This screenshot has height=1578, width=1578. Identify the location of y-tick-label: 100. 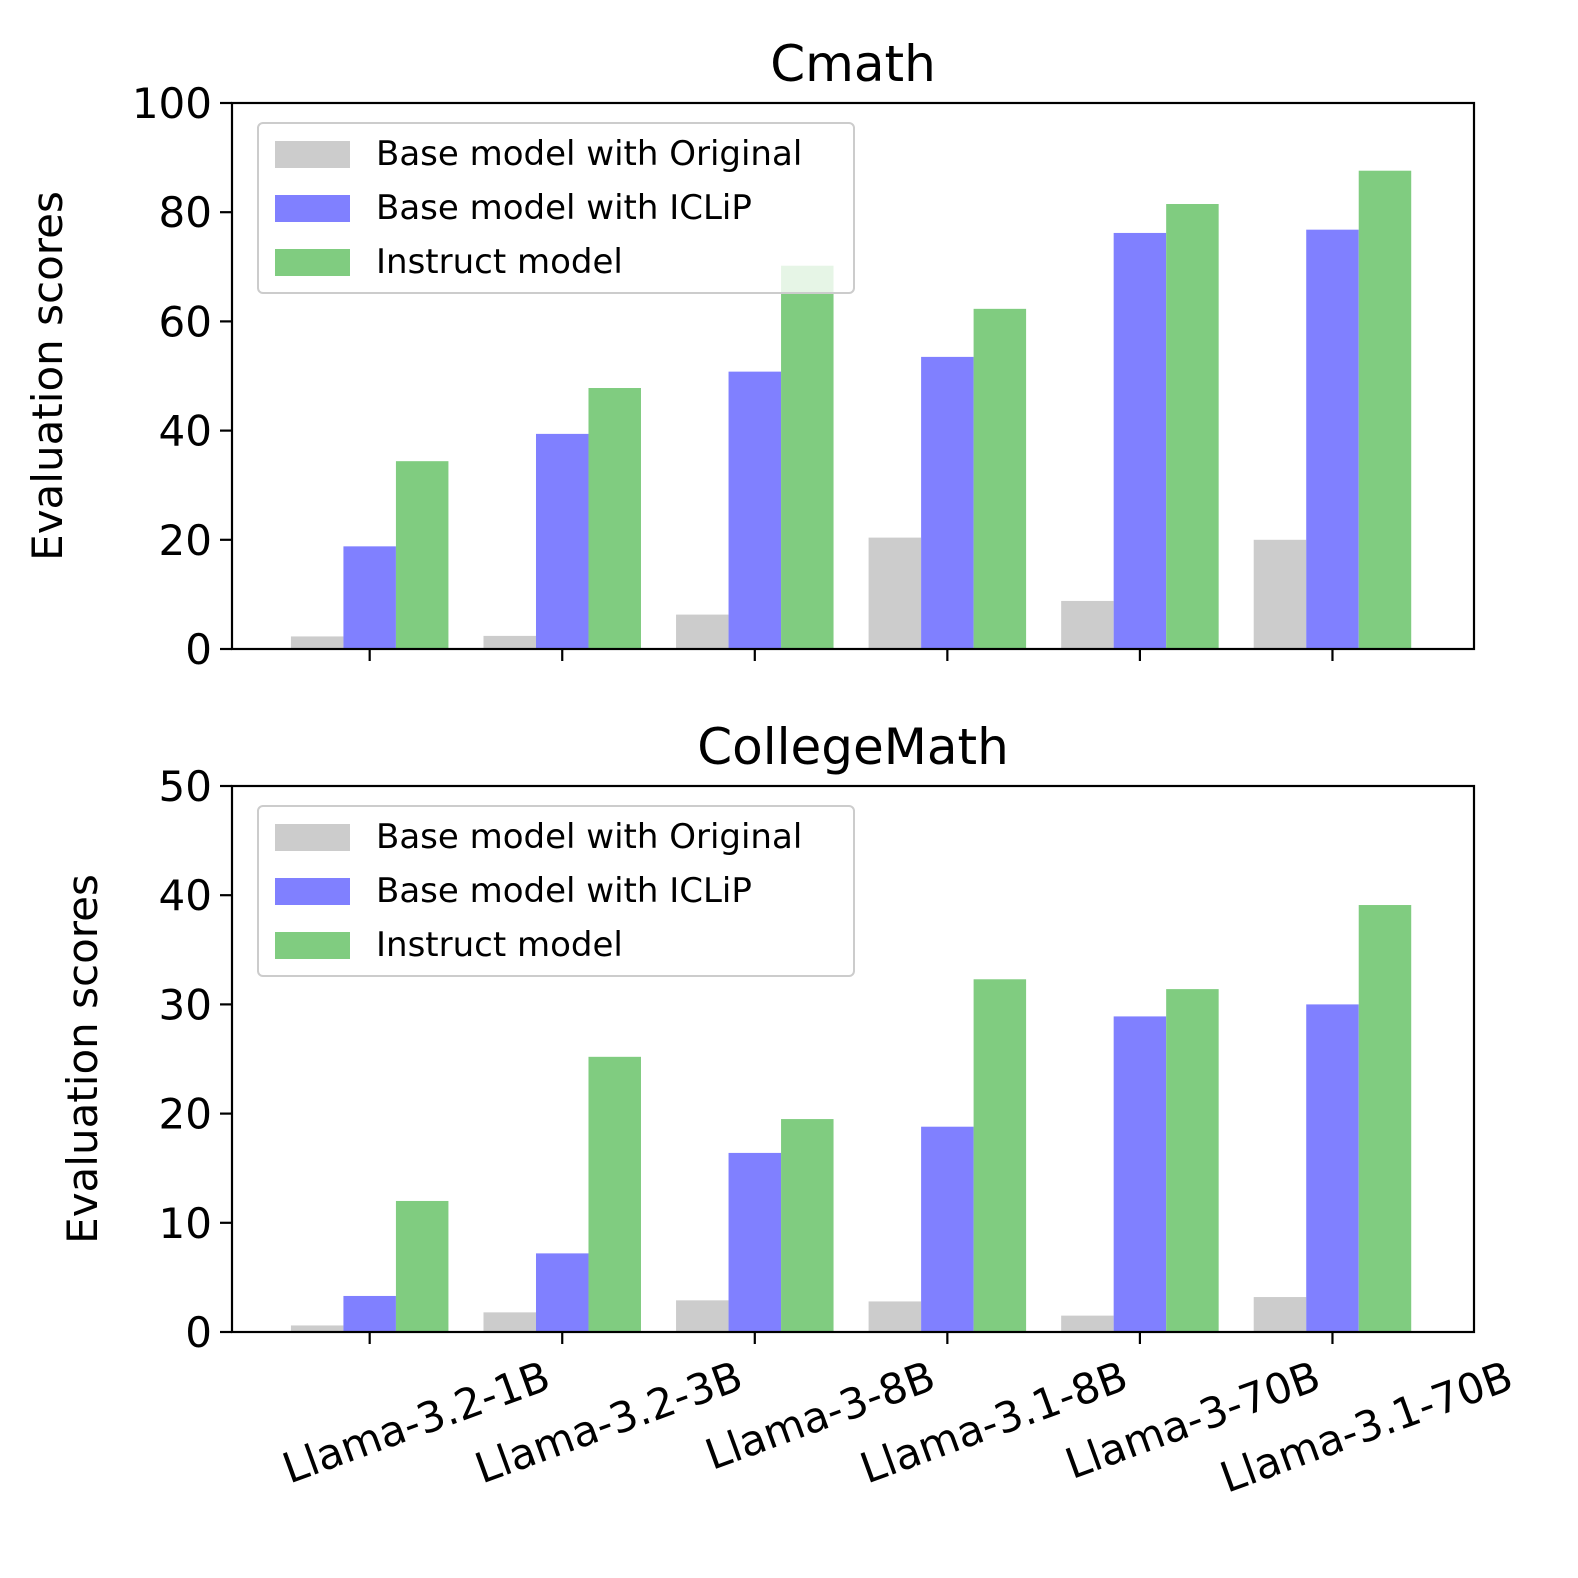
(172, 103).